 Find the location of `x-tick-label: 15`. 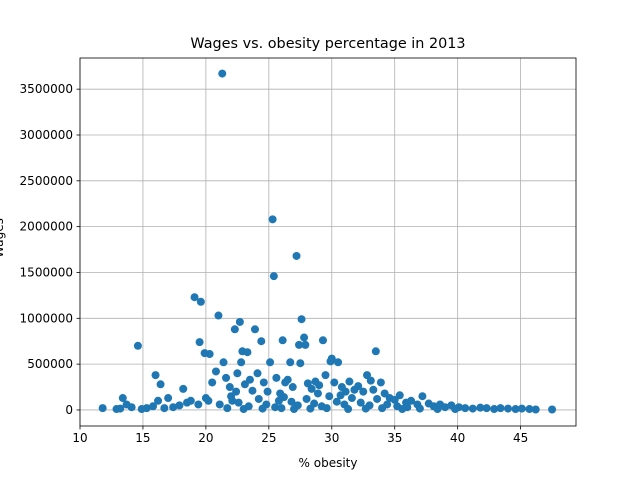

x-tick-label: 15 is located at coordinates (142, 438).